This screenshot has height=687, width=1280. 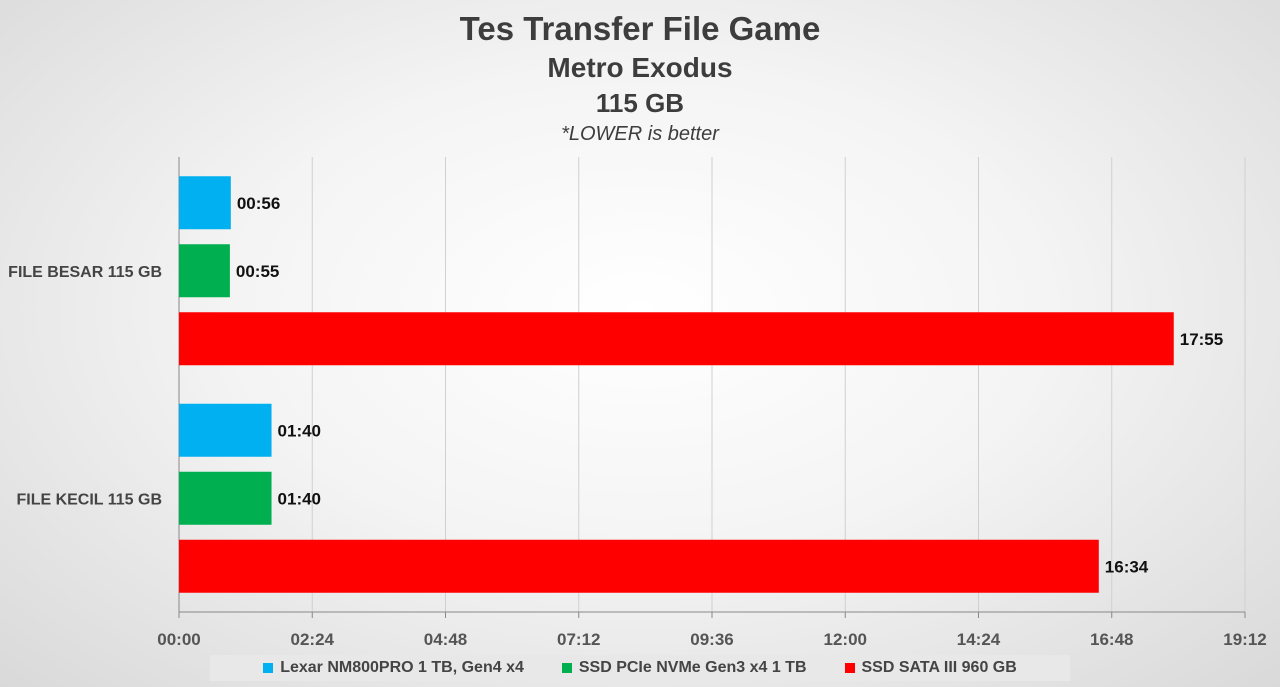 What do you see at coordinates (268, 668) in the screenshot?
I see `legend-swatch-lexar` at bounding box center [268, 668].